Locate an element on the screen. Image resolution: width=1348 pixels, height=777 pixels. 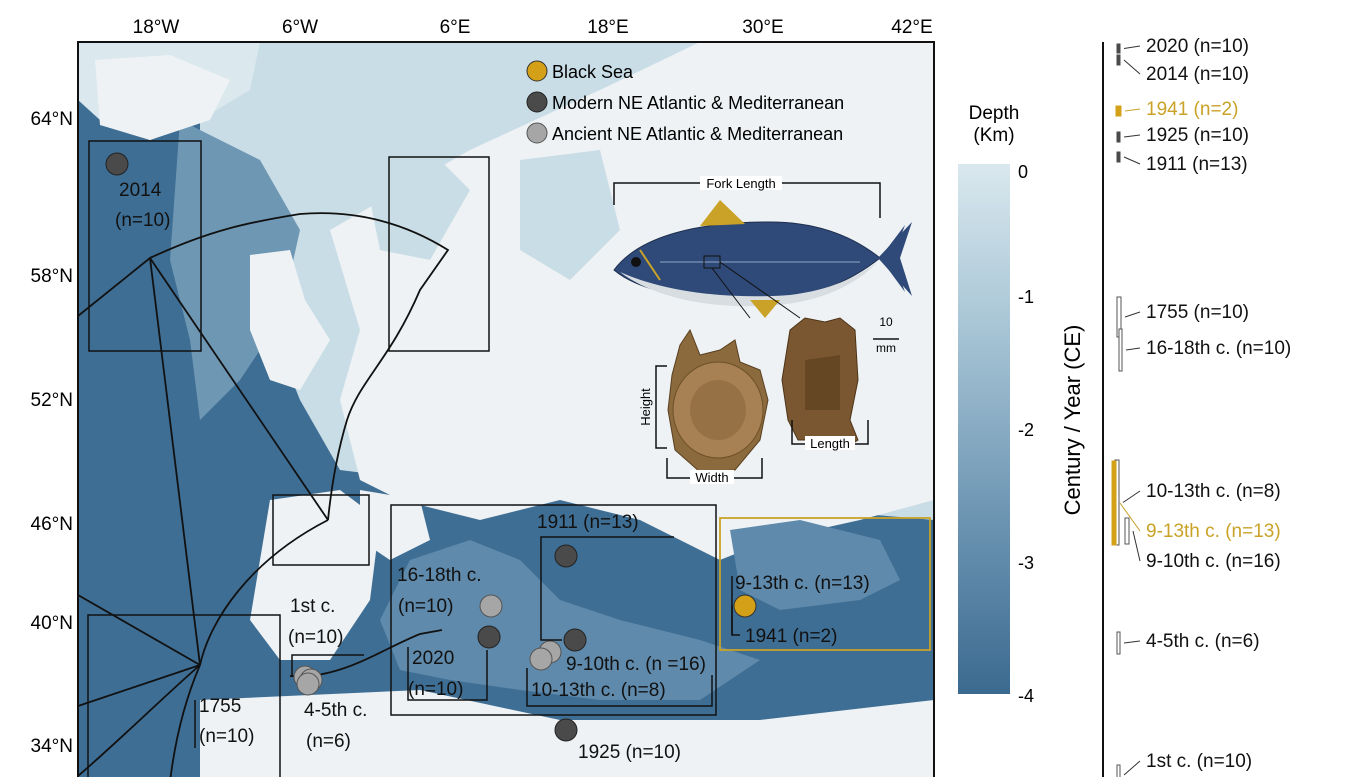
timeline-label: 1925 (n=10) is located at coordinates (1197, 135).